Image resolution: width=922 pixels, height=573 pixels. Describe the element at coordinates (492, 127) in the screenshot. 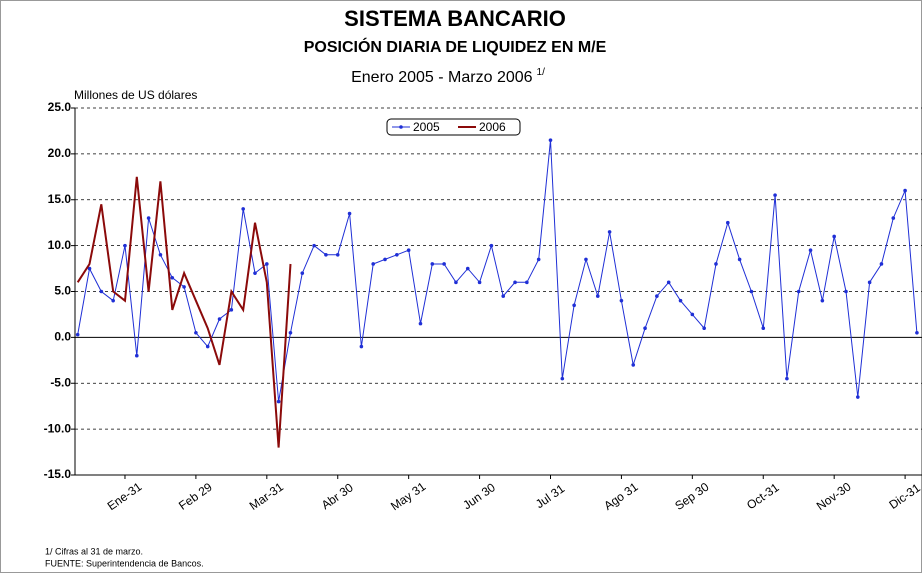

I see `legend-label: 2006` at that location.